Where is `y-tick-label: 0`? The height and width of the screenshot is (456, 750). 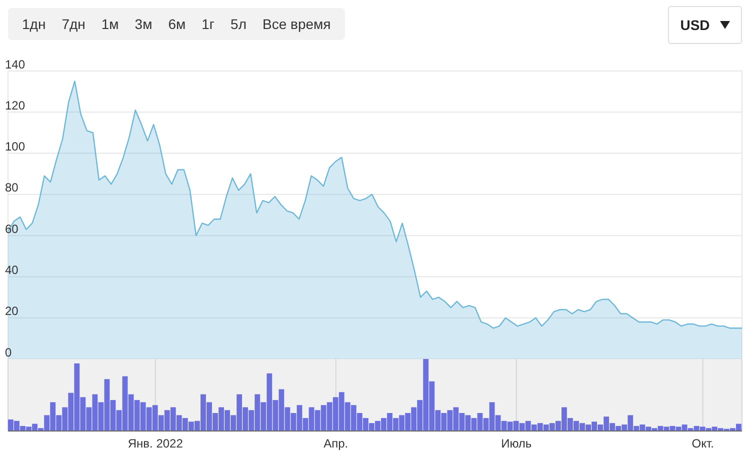
y-tick-label: 0 is located at coordinates (8, 352).